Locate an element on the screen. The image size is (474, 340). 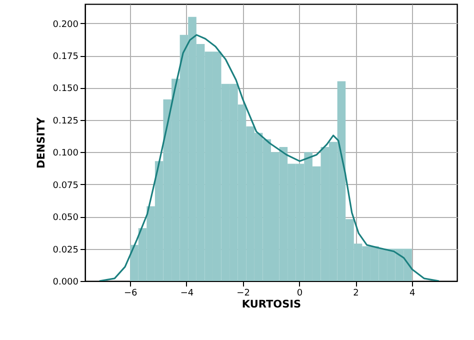
y-tick-label: 0.150 is located at coordinates (65, 89).